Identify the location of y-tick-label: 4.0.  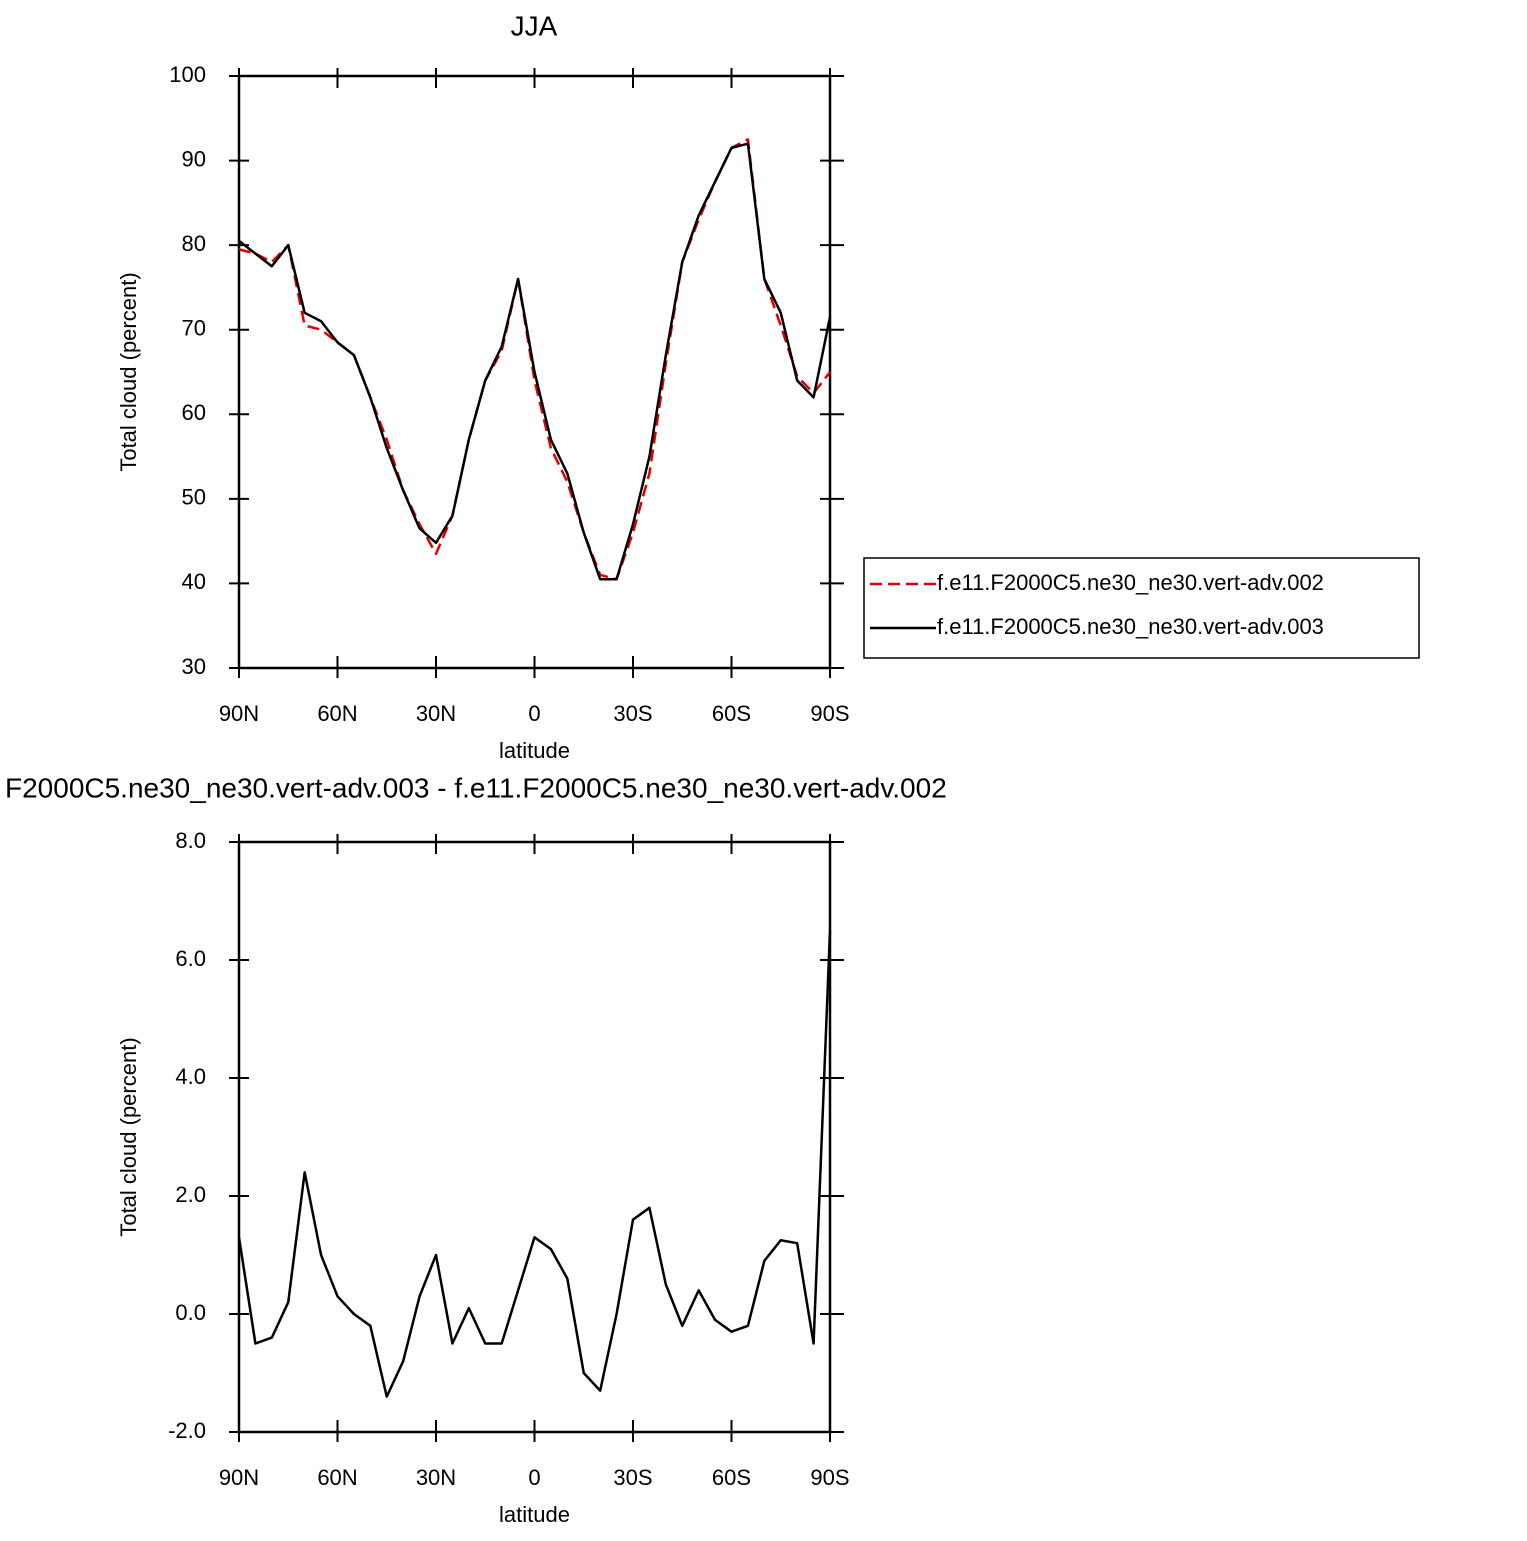
(190, 1076).